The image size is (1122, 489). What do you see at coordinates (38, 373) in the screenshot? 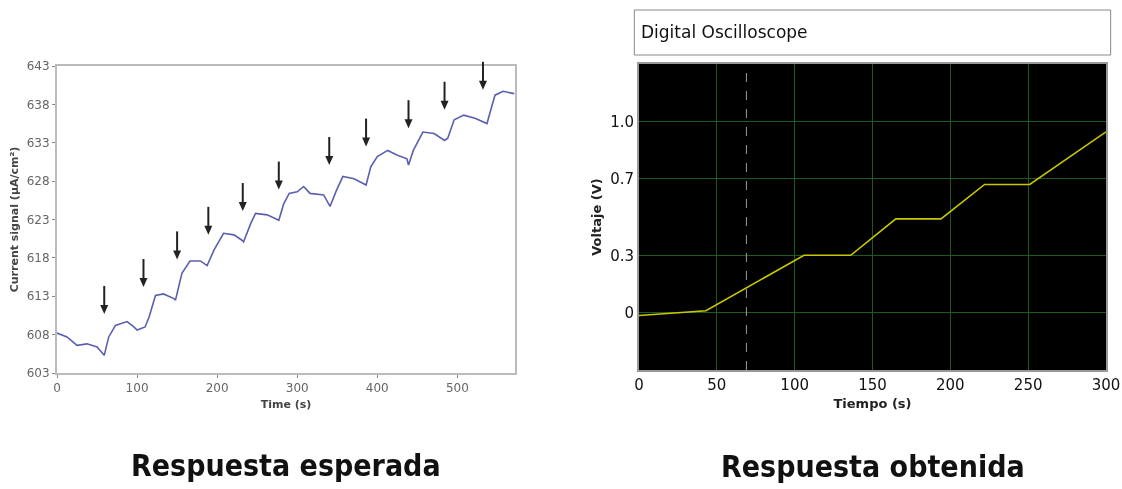
I see `y-tick-label: 603` at bounding box center [38, 373].